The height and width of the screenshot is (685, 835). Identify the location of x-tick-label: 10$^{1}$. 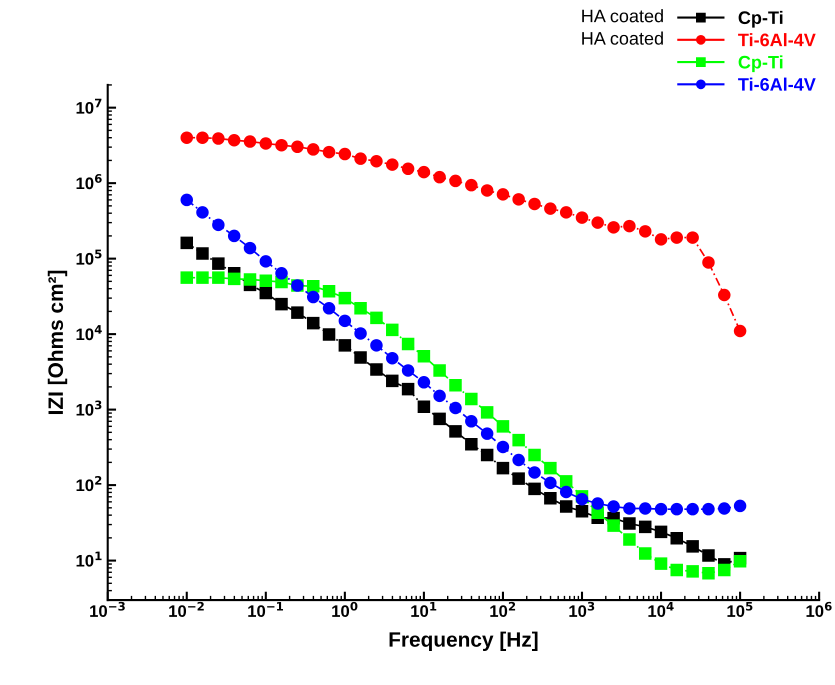
(423, 610).